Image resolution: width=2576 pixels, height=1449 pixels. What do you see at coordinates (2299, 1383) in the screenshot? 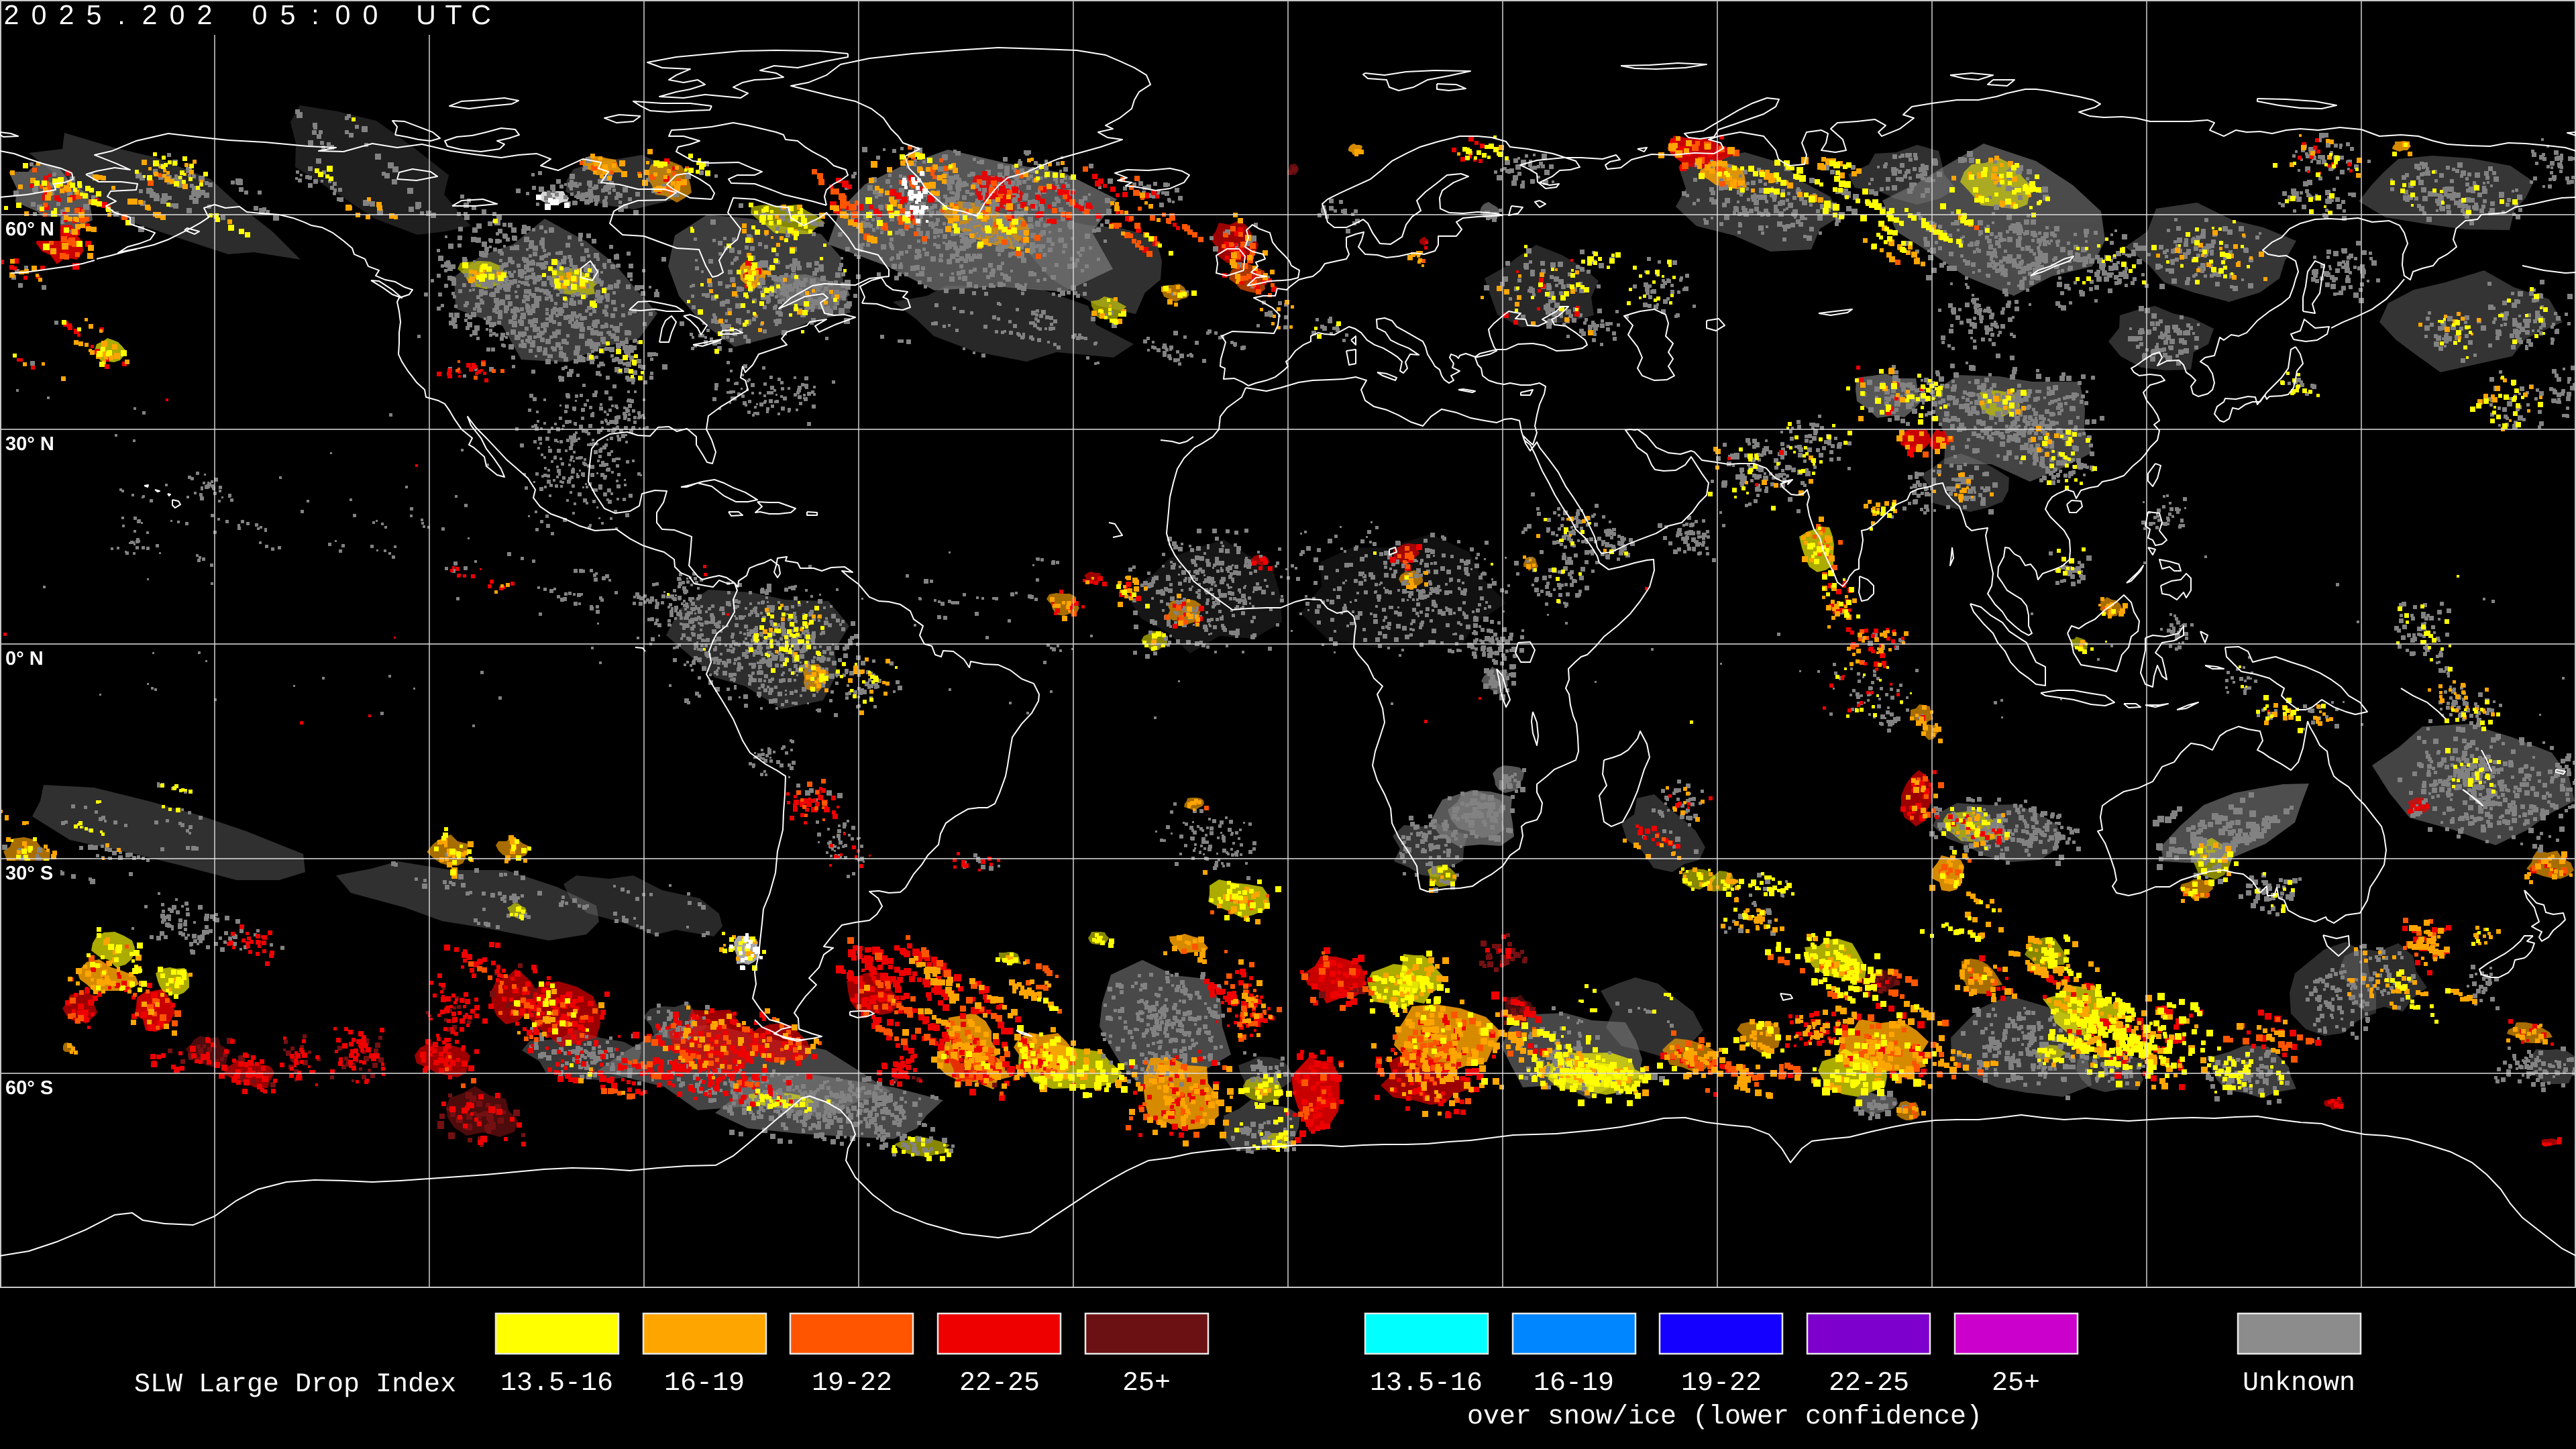
I see `svg-text: Unknown` at bounding box center [2299, 1383].